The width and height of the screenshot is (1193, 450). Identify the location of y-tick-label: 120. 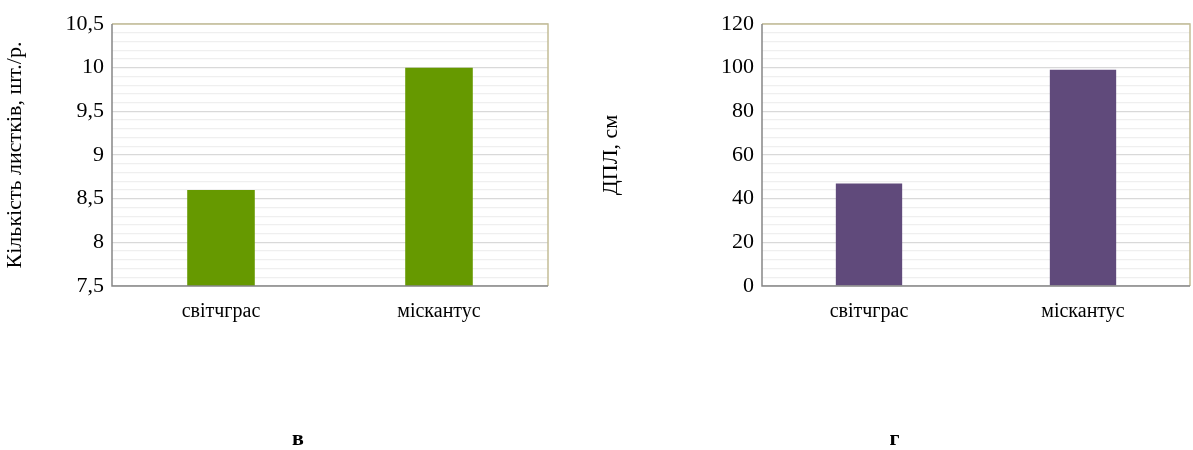
(737, 22).